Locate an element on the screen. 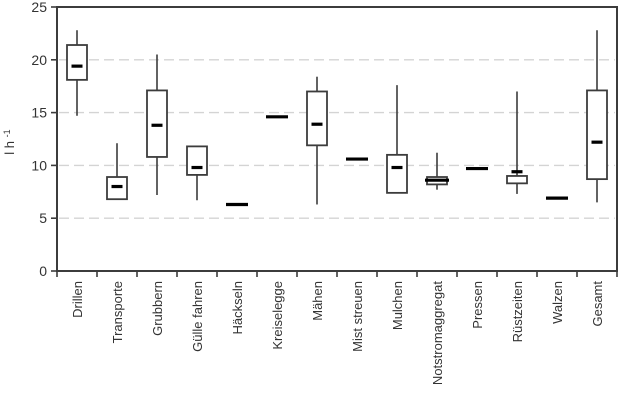  y-tick-label-15: 15 is located at coordinates (39, 113).